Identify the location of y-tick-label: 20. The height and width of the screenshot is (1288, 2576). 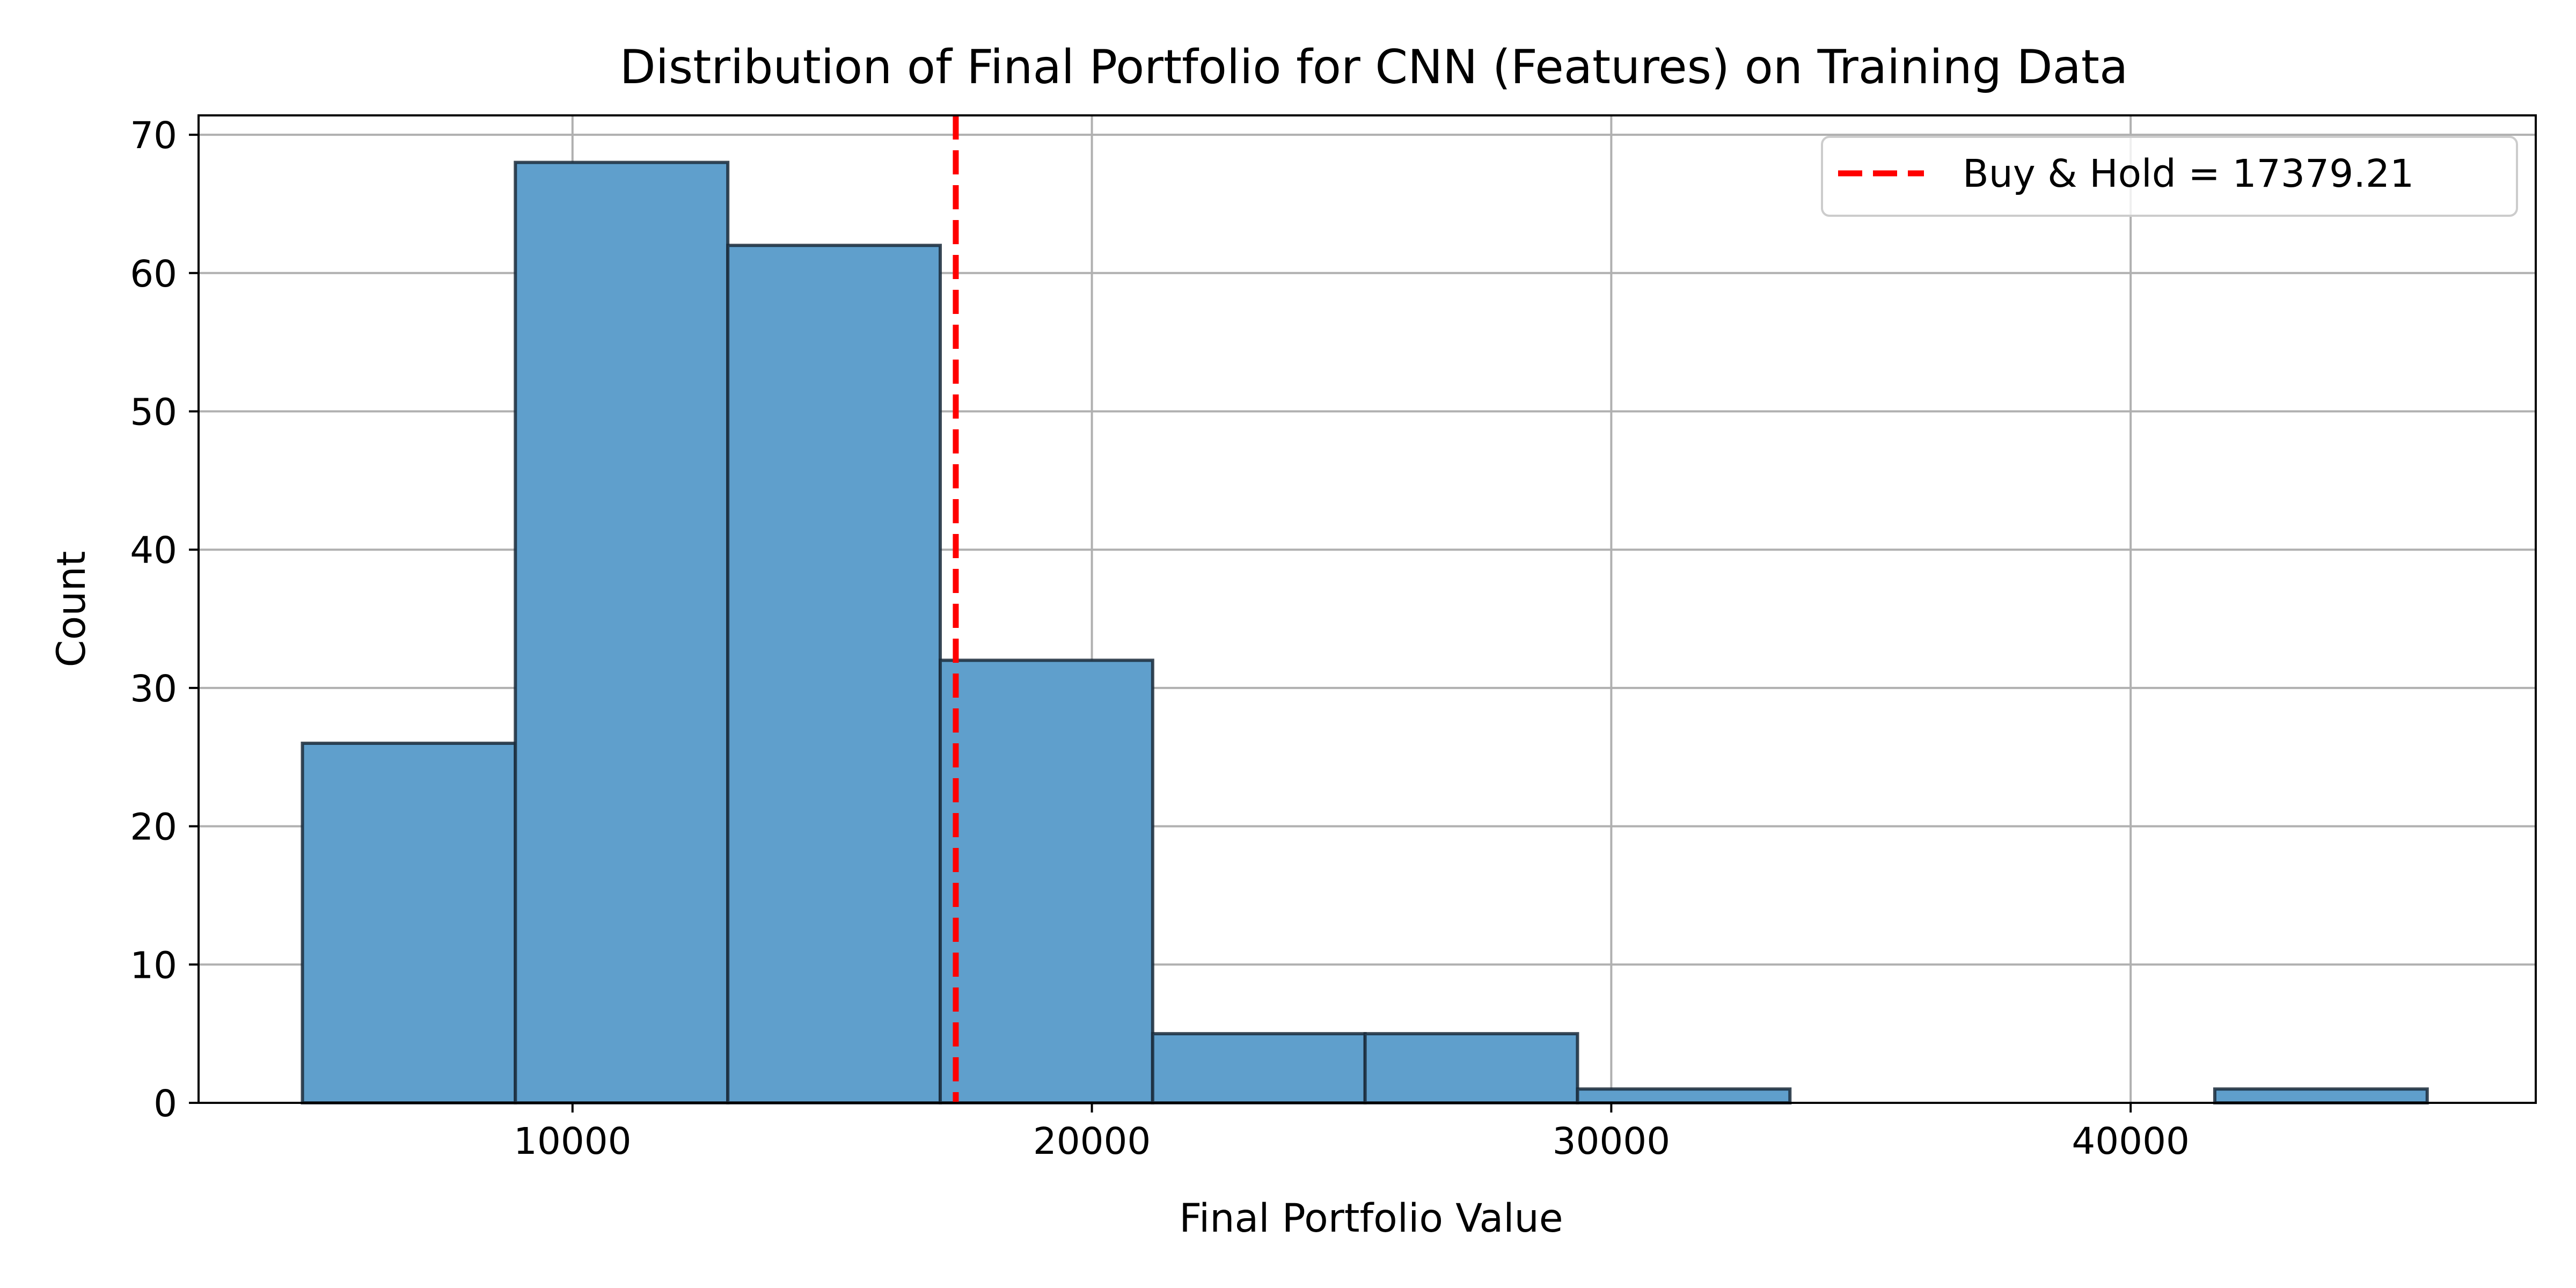
(153, 827).